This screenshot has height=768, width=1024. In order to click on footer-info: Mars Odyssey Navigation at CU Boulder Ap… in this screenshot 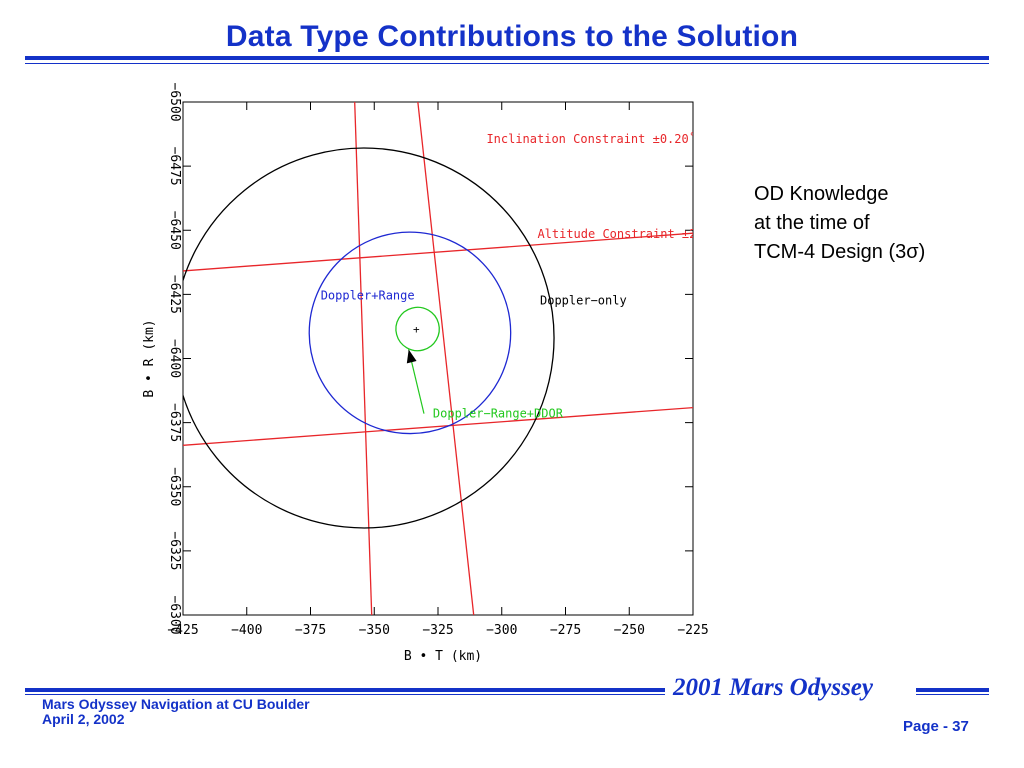, I will do `click(176, 712)`.